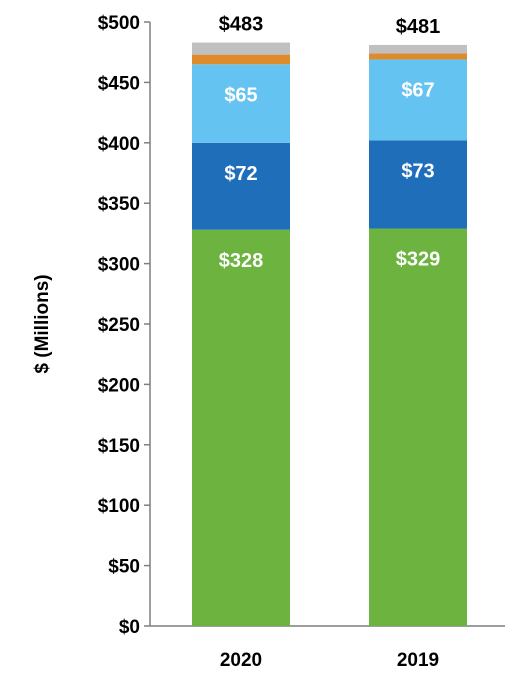 This screenshot has width=526, height=690. What do you see at coordinates (42, 323) in the screenshot?
I see `y-axis-label: $ (Millions)` at bounding box center [42, 323].